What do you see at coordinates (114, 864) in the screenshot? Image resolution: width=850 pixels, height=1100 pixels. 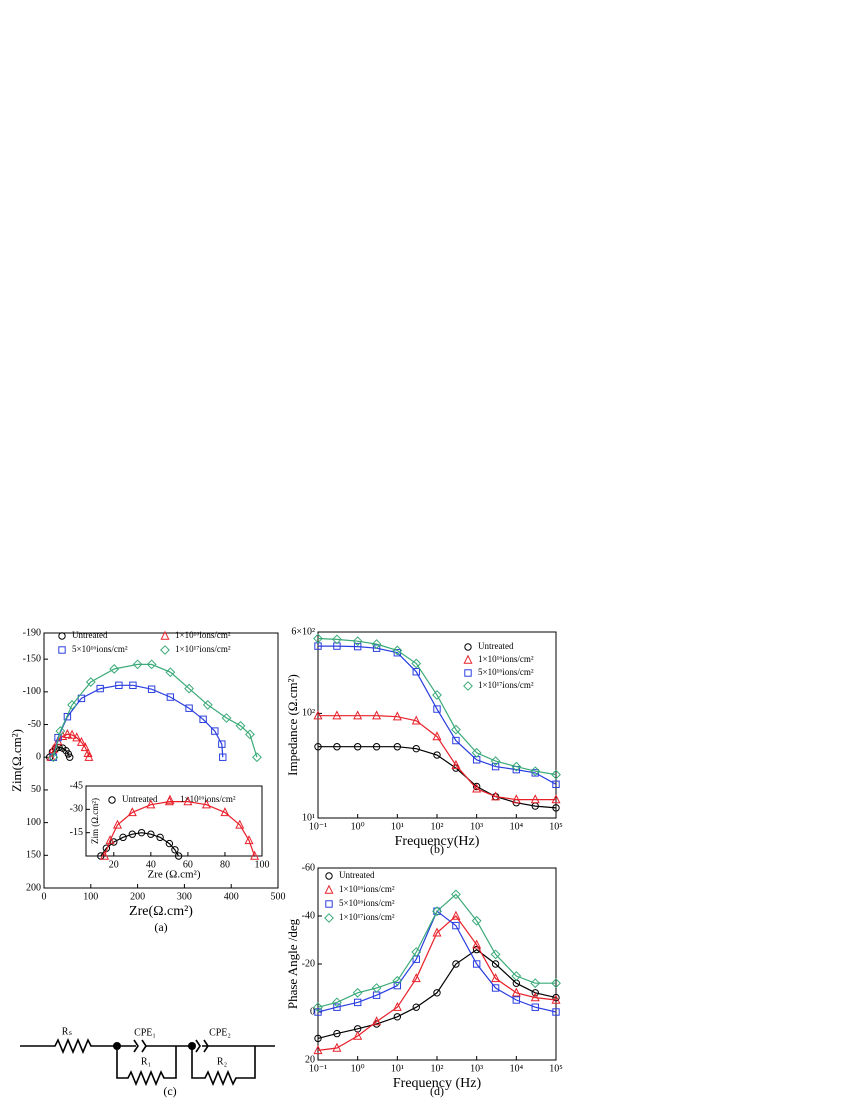 I see `x-tick-label: 20` at bounding box center [114, 864].